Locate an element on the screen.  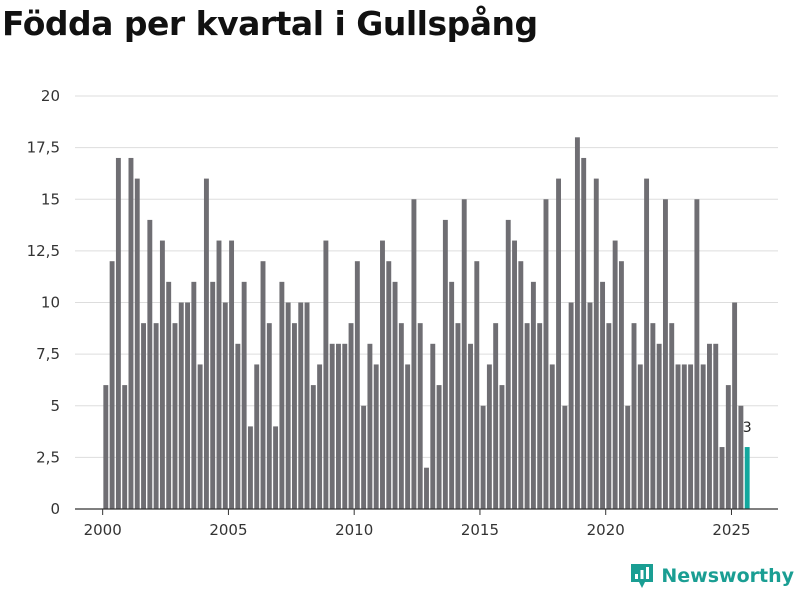
x-axis: 2000 2005 2010 2015 2020 2025 is located at coordinates (426, 523).